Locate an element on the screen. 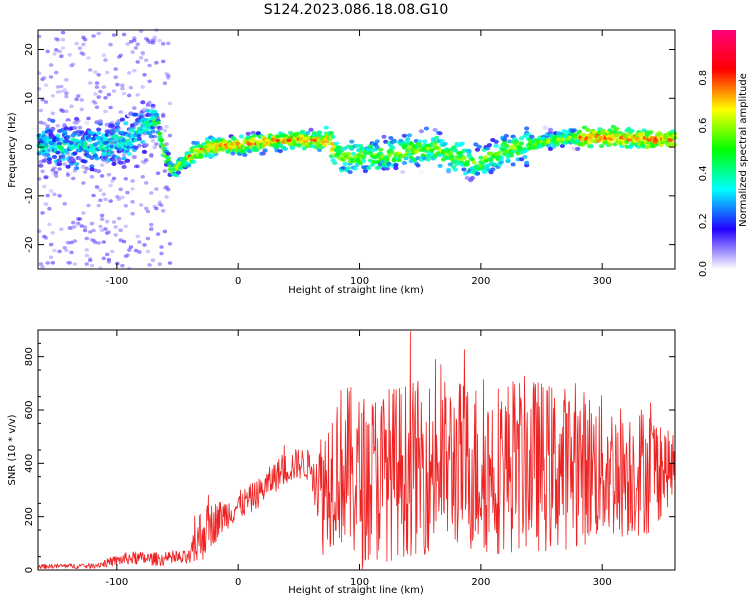 This screenshot has width=750, height=600. snr-y-tick-label: 400 is located at coordinates (29, 463).